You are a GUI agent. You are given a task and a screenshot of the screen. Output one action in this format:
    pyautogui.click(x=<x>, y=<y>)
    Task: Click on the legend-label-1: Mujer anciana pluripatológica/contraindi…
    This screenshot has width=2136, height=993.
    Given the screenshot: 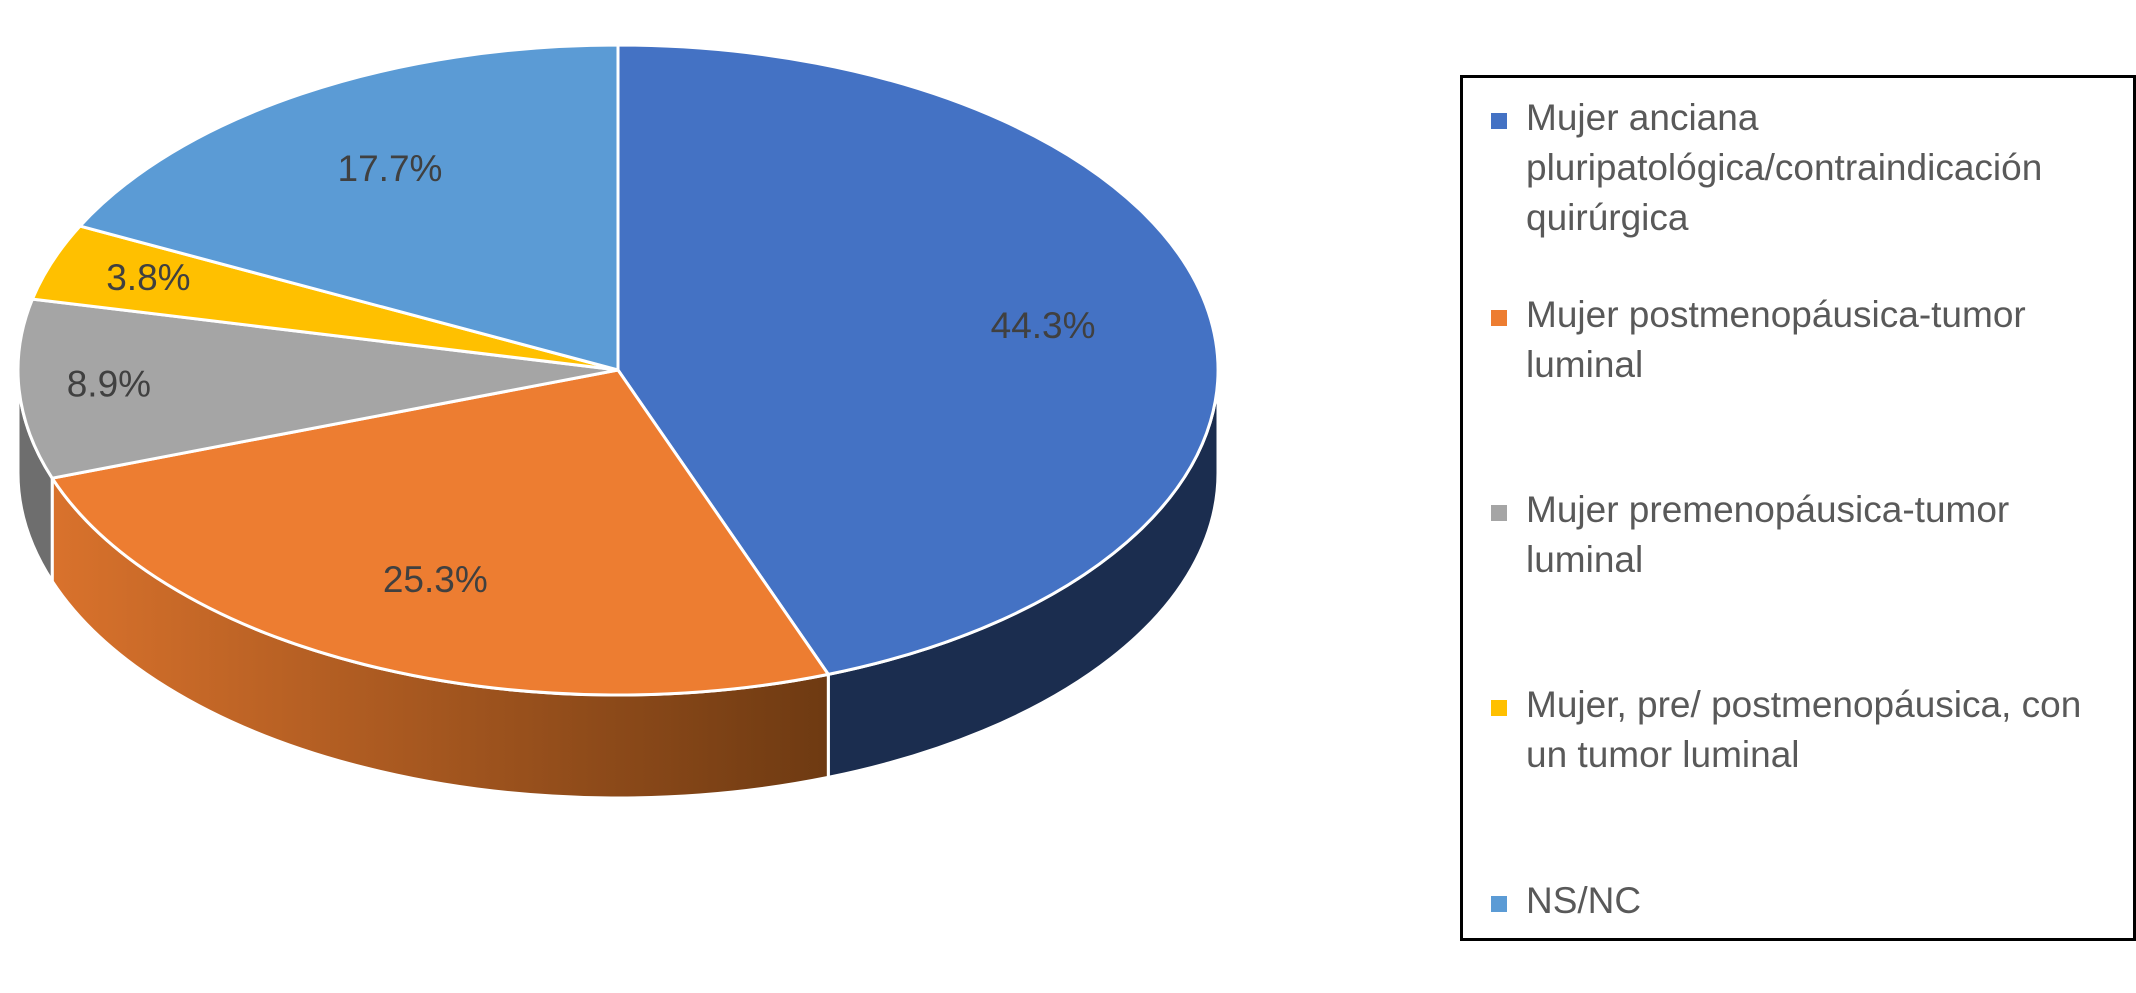 What is the action you would take?
    pyautogui.click(x=1784, y=167)
    